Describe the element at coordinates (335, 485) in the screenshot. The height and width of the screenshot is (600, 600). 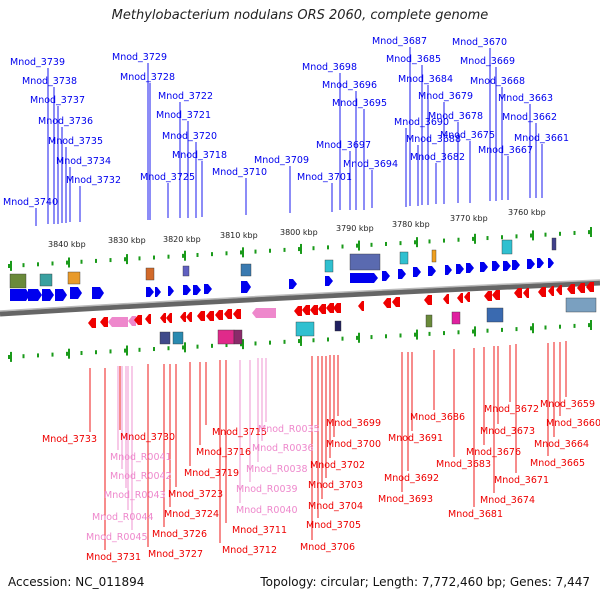
I see `bottom-gene-label: Mnod_3703` at that location.